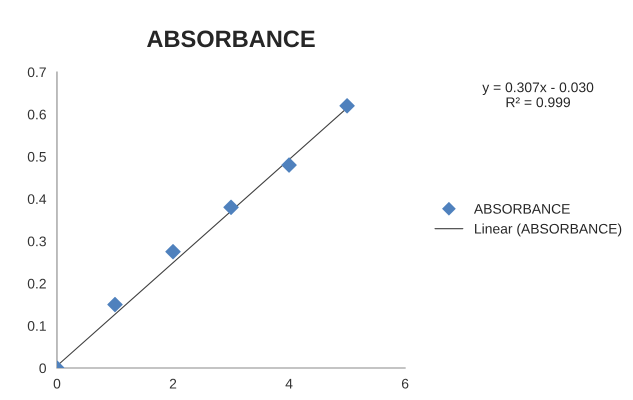 The width and height of the screenshot is (633, 400). What do you see at coordinates (289, 383) in the screenshot?
I see `x-tick-label: 4` at bounding box center [289, 383].